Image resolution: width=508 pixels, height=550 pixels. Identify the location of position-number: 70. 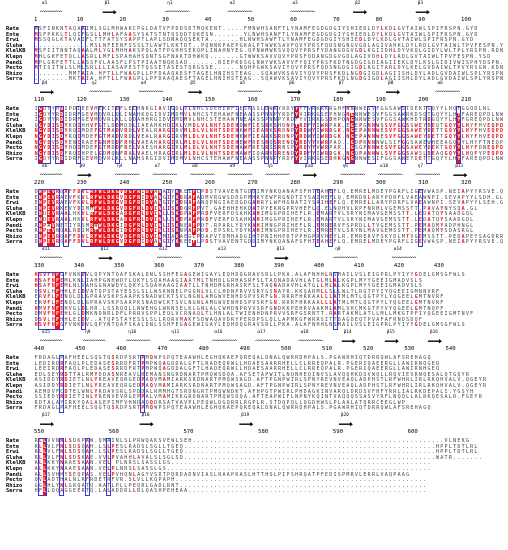
(336, 21).